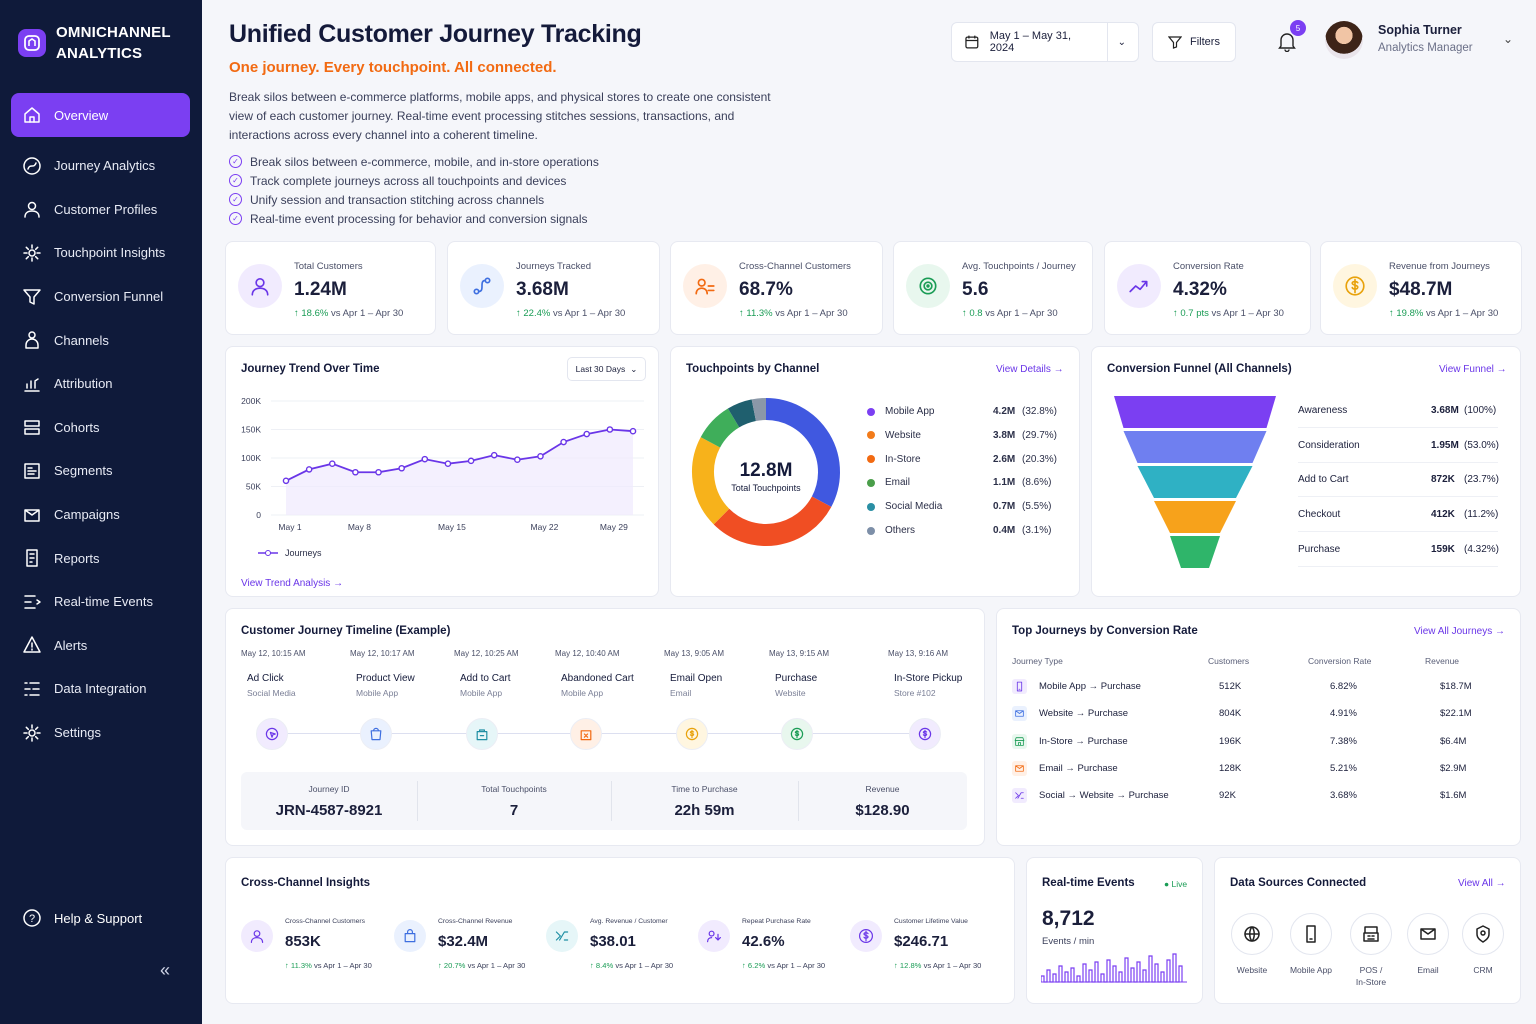 The image size is (1536, 1024). I want to click on notifications-button: 5, so click(1291, 38).